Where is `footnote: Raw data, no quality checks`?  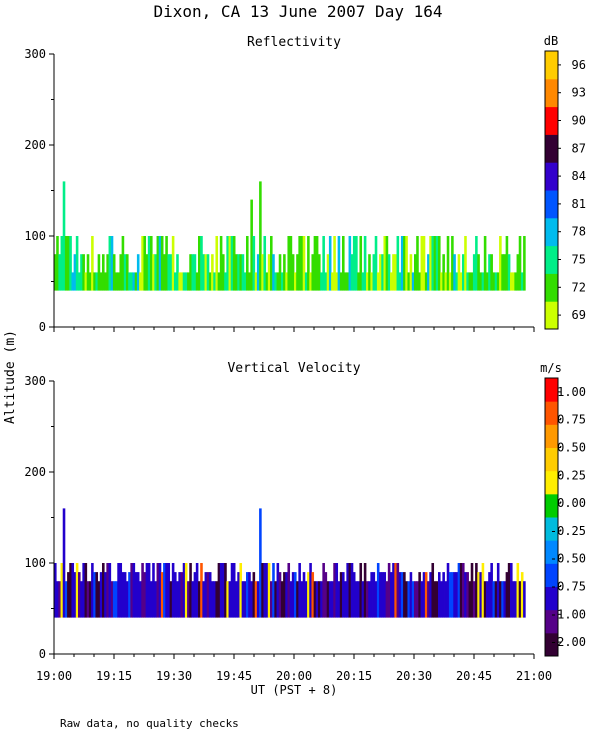 footnote: Raw data, no quality checks is located at coordinates (149, 723).